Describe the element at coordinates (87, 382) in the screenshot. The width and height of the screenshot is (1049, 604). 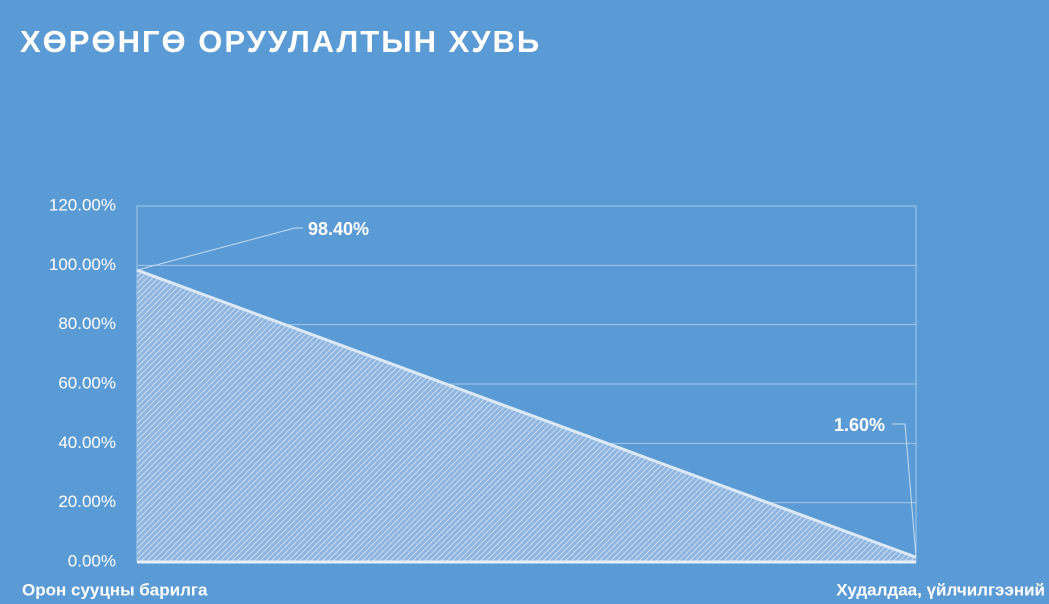
I see `y-tick-label: 60.00%` at that location.